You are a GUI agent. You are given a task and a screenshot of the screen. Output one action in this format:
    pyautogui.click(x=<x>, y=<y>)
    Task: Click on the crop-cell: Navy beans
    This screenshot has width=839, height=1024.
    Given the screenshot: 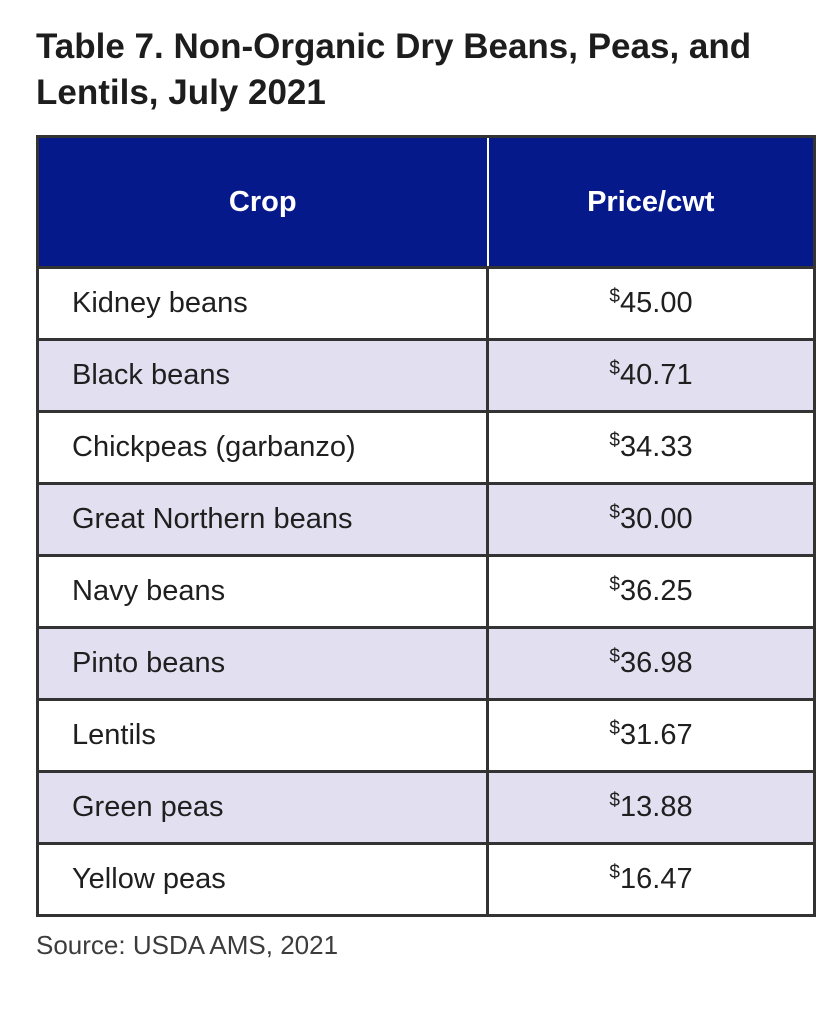 What is the action you would take?
    pyautogui.click(x=262, y=591)
    